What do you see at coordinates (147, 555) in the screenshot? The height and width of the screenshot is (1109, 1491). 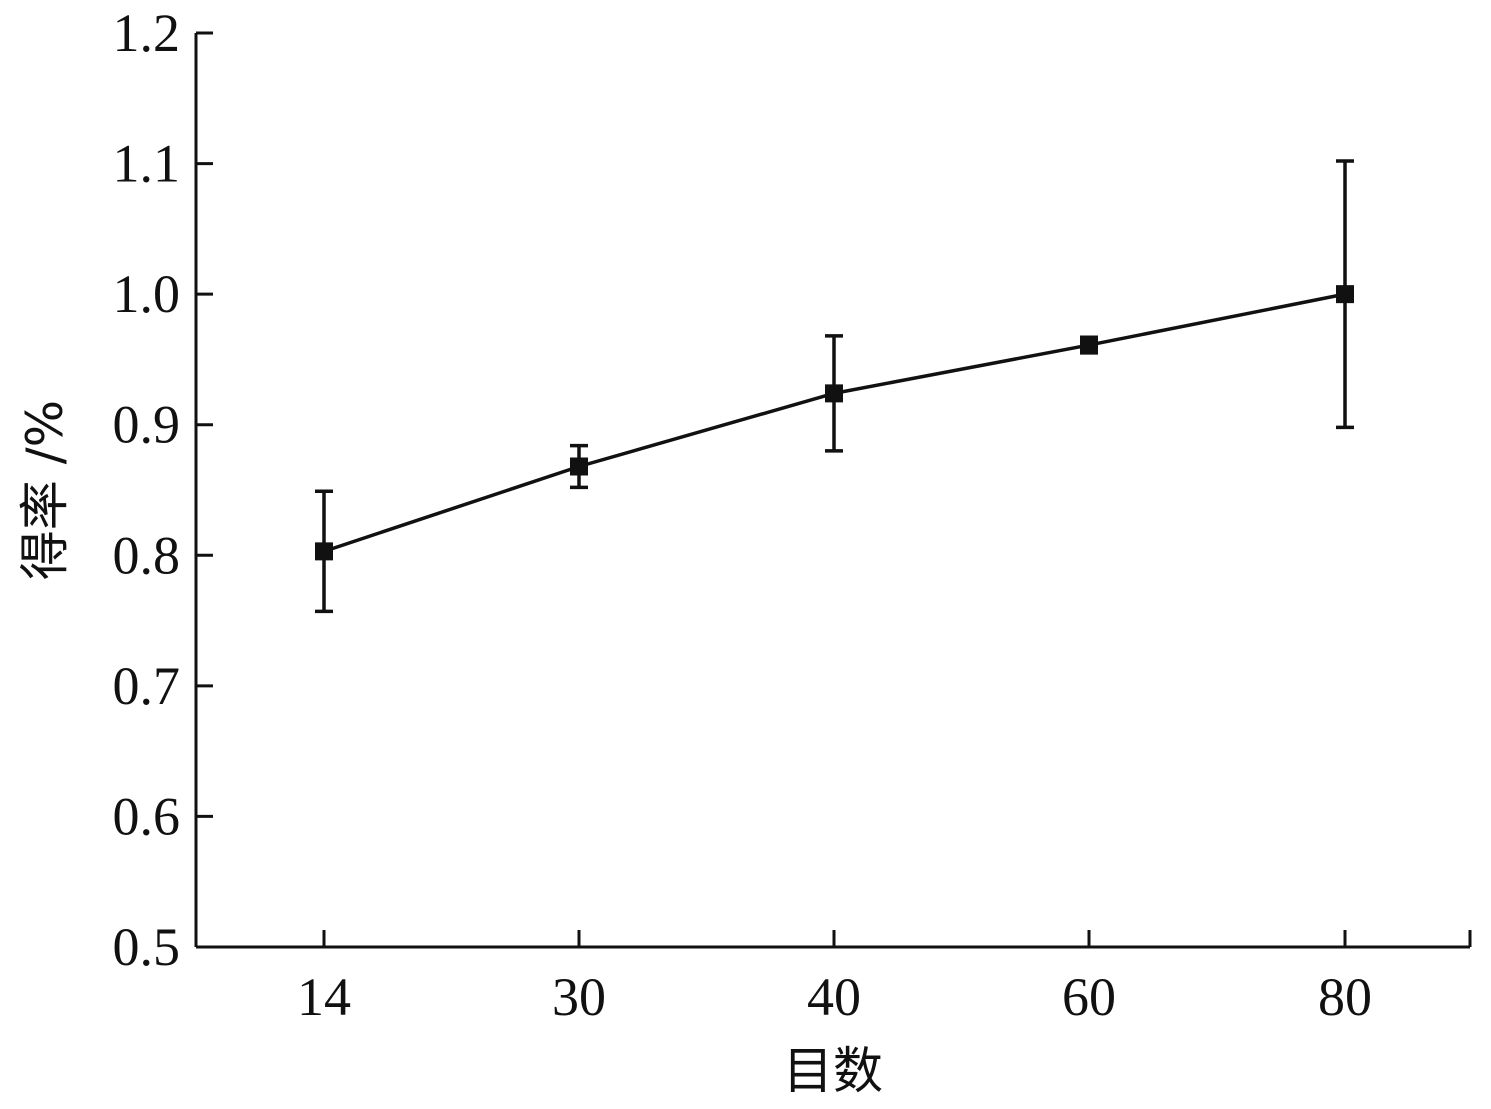 I see `y-tick-label: 0.8` at bounding box center [147, 555].